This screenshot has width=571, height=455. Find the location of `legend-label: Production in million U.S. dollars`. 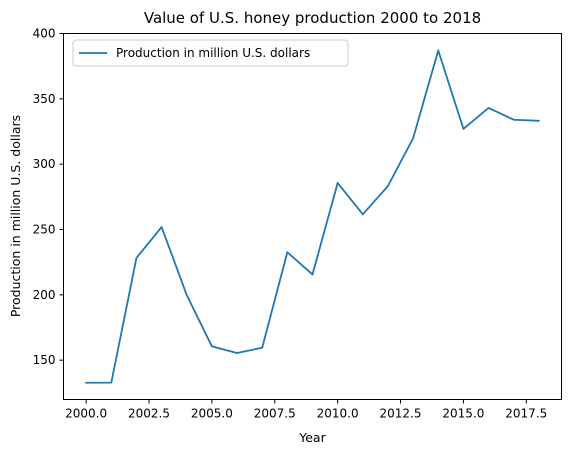

legend-label: Production in million U.S. dollars is located at coordinates (213, 53).